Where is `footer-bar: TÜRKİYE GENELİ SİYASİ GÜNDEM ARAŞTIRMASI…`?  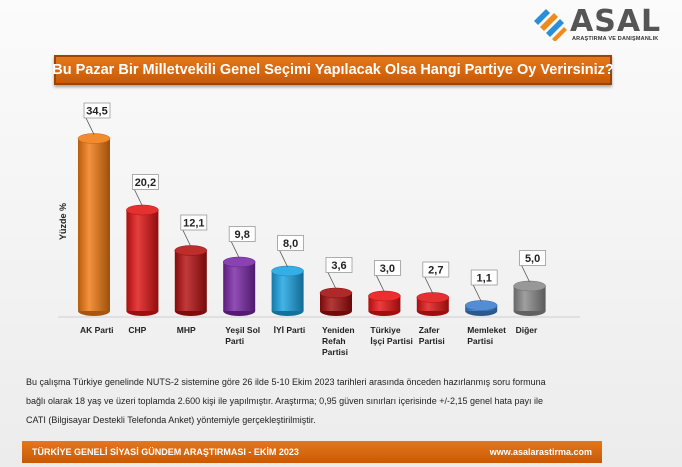 footer-bar: TÜRKİYE GENELİ SİYASİ GÜNDEM ARAŞTIRMASI… is located at coordinates (312, 452).